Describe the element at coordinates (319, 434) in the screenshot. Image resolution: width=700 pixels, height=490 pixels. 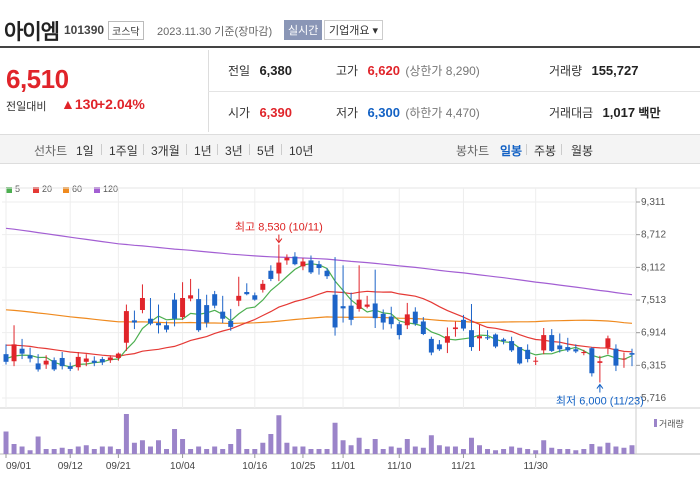
I see `volume-bars` at that location.